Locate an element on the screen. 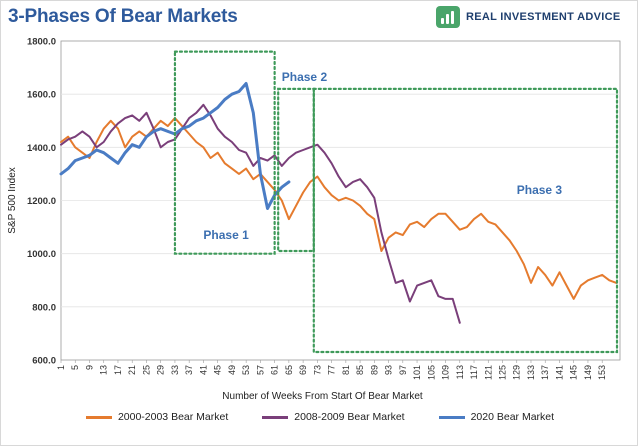 This screenshot has height=448, width=640. y-axis-title: S&P 500 Index is located at coordinates (12, 200).